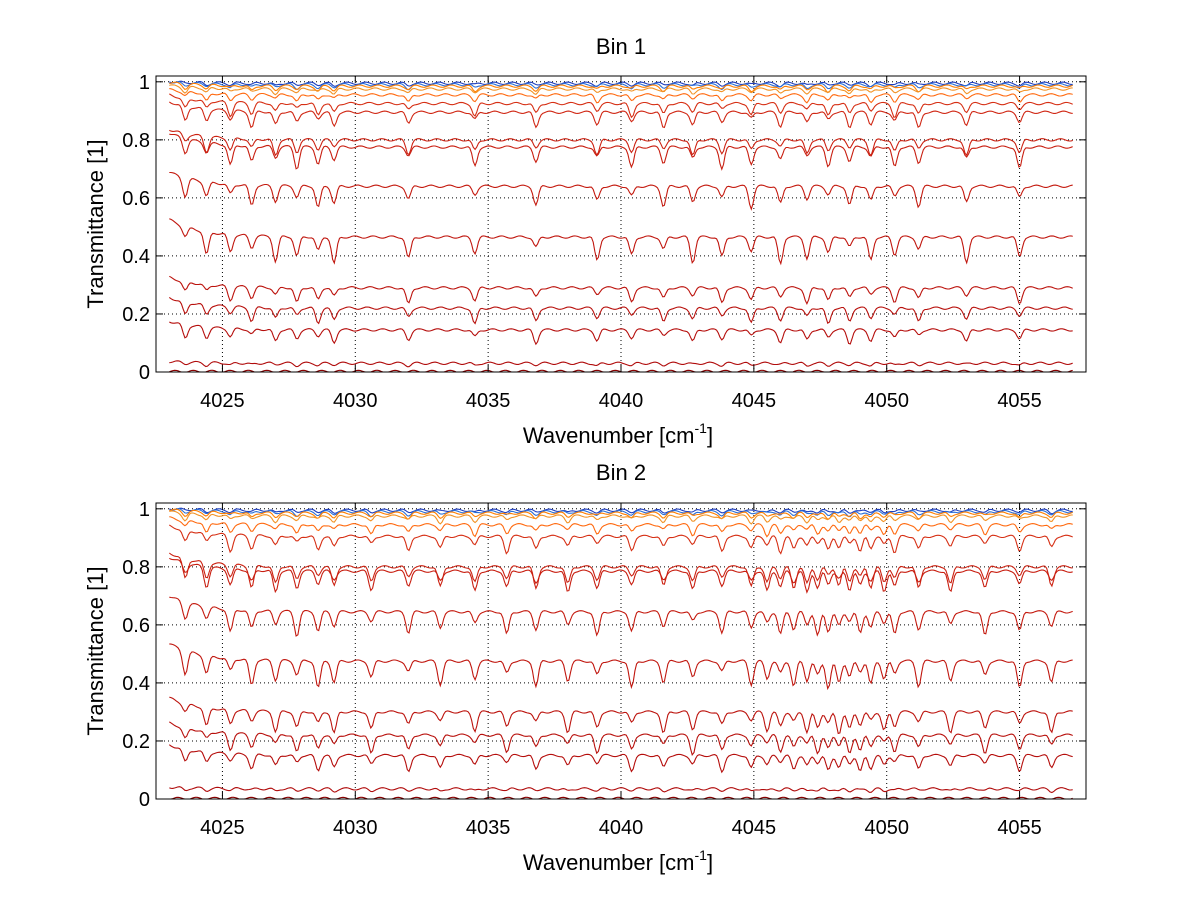 This screenshot has height=901, width=1200. What do you see at coordinates (621, 472) in the screenshot?
I see `bin-2-title: Bin 2` at bounding box center [621, 472].